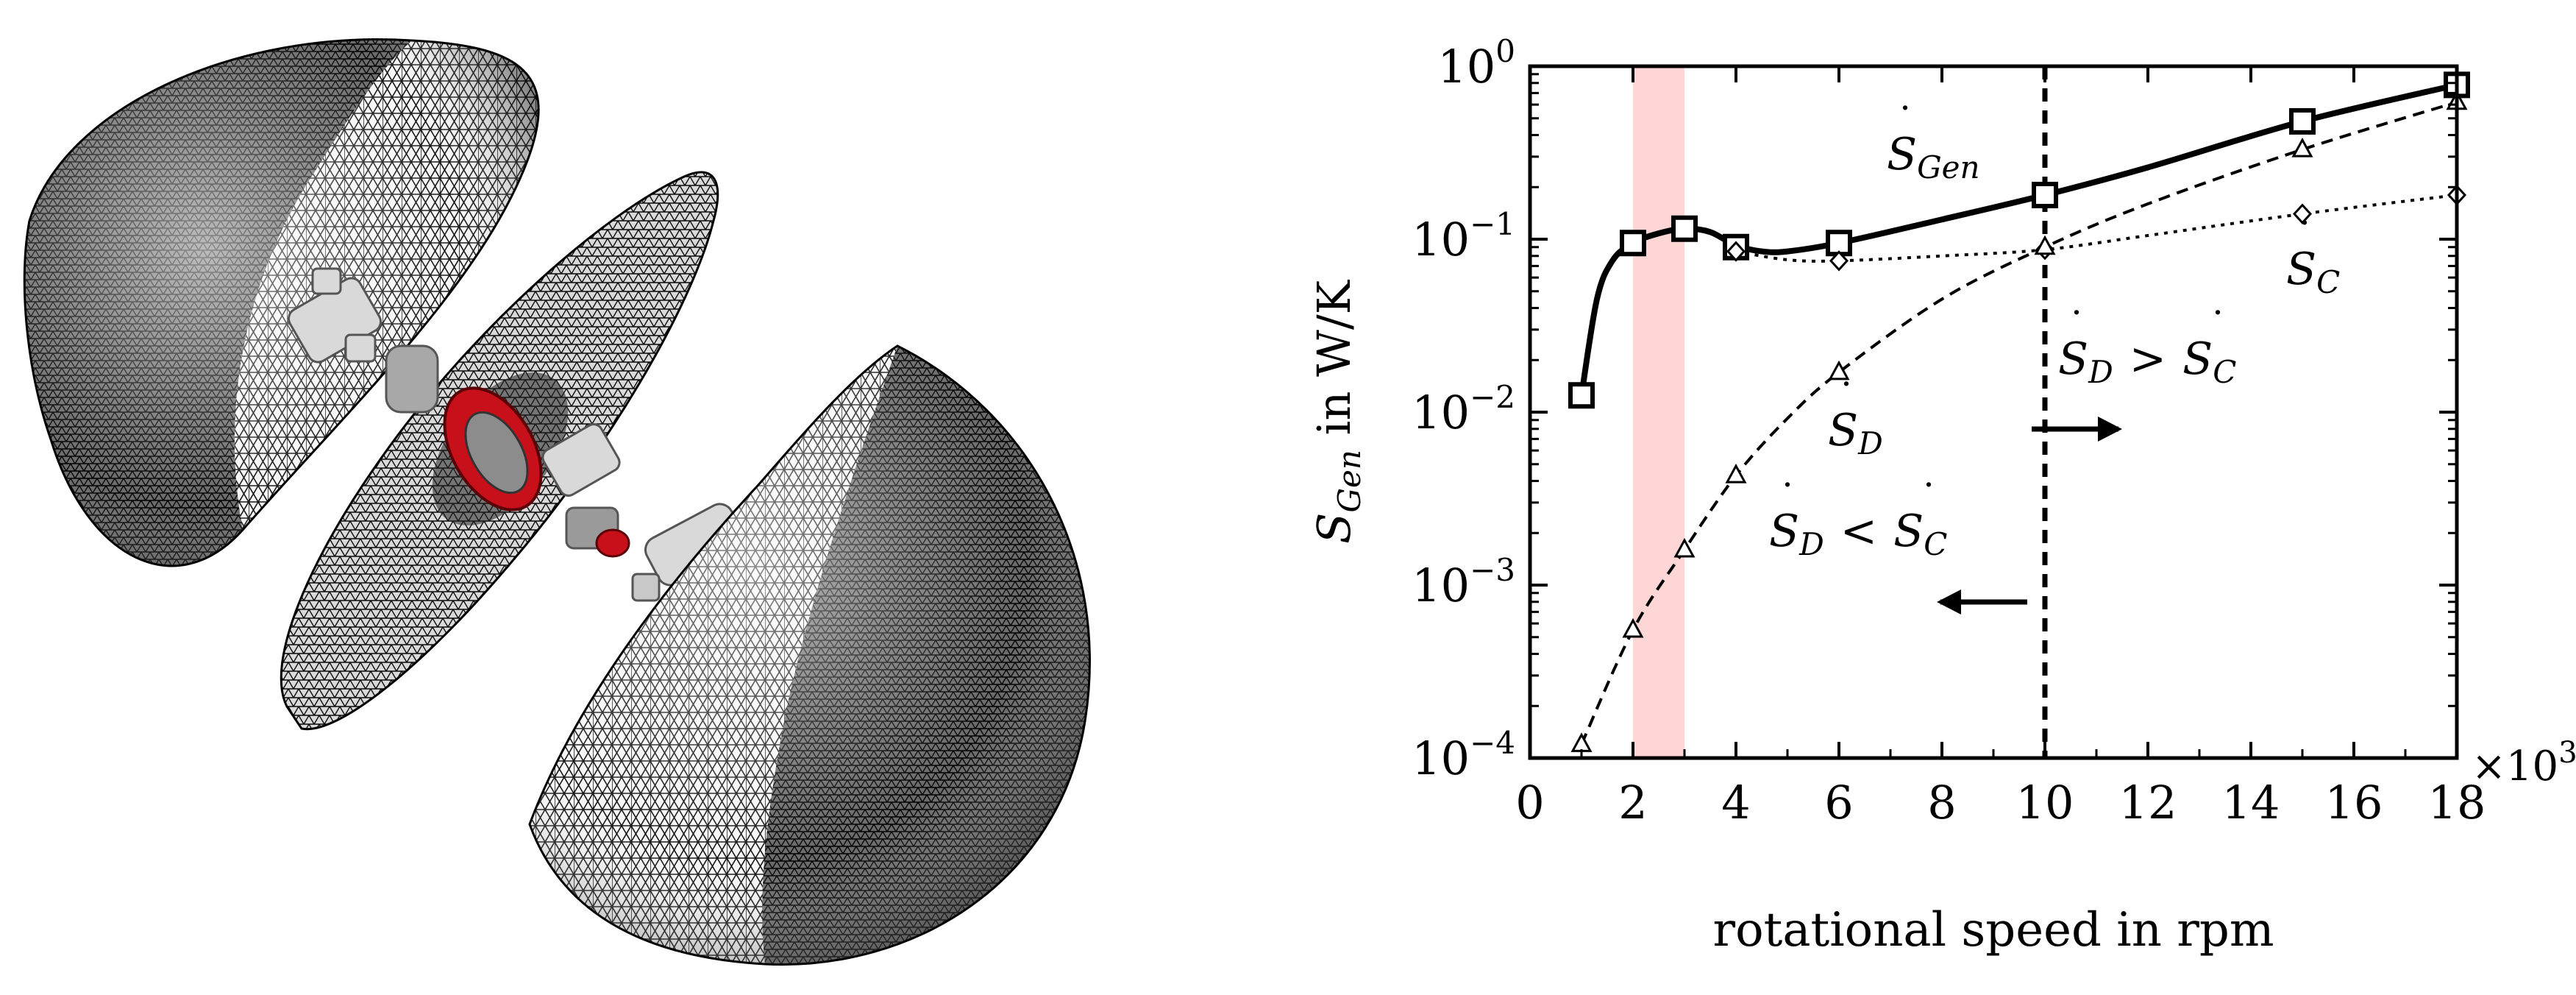 The image size is (2576, 995). Describe the element at coordinates (1463, 755) in the screenshot. I see `y-tick-label: 10⁻⁴` at that location.